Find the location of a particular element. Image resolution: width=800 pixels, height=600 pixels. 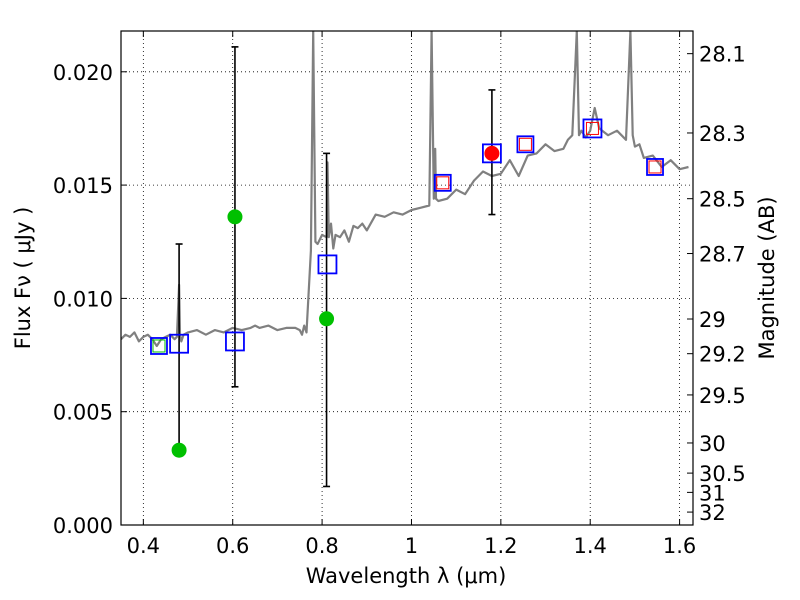

y2-axis-label: Magnitude (AB) is located at coordinates (767, 277).